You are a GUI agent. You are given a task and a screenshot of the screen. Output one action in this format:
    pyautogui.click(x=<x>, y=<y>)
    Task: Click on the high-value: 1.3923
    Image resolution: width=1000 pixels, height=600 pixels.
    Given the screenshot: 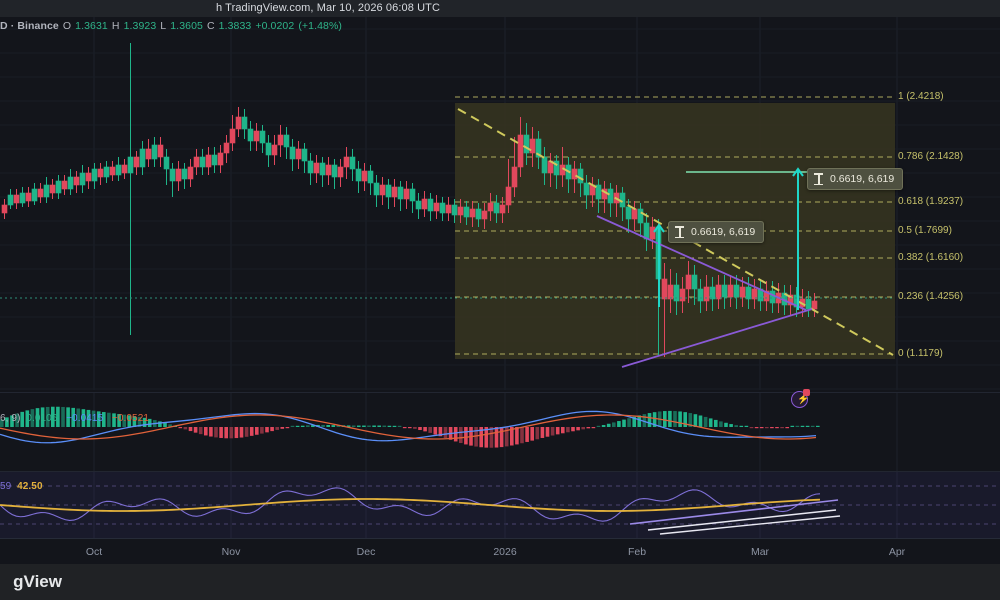 What is the action you would take?
    pyautogui.click(x=140, y=26)
    